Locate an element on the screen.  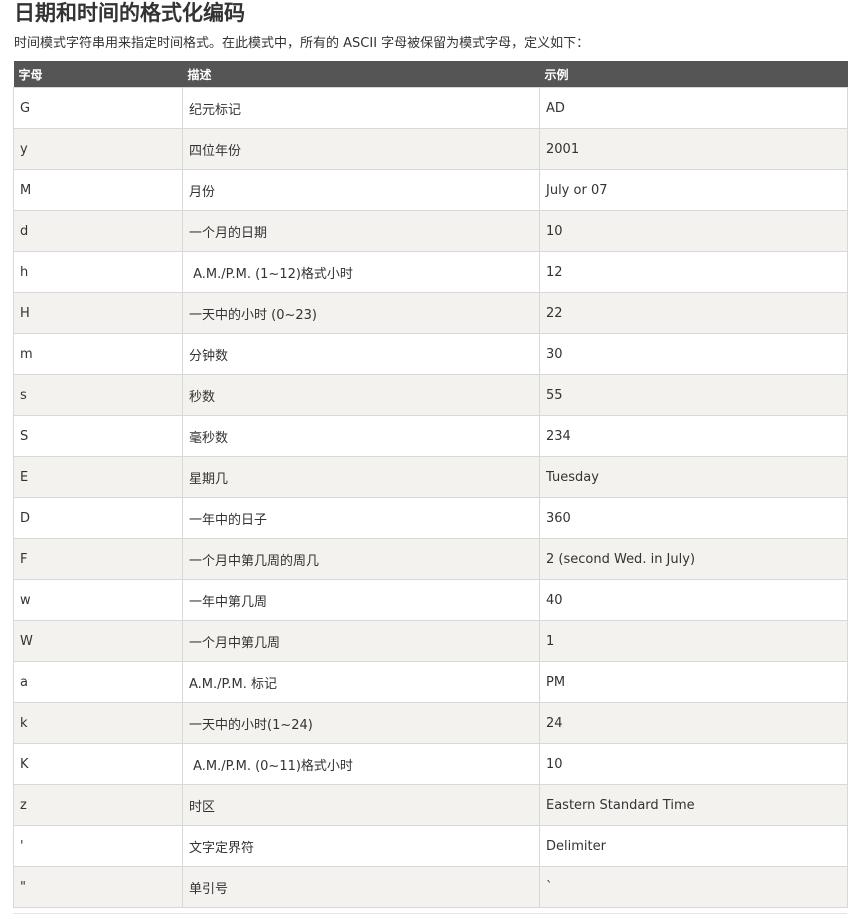
cell-example: AD is located at coordinates (693, 108).